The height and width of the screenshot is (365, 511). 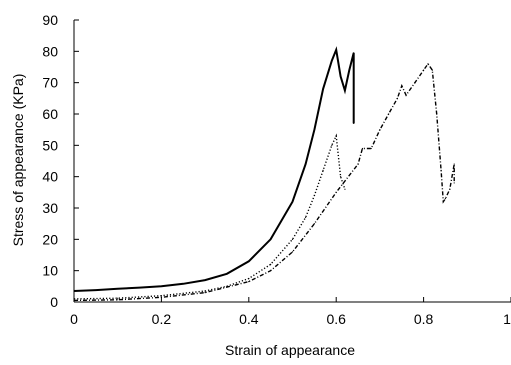 I want to click on y-tick-label: 20, so click(x=50, y=239).